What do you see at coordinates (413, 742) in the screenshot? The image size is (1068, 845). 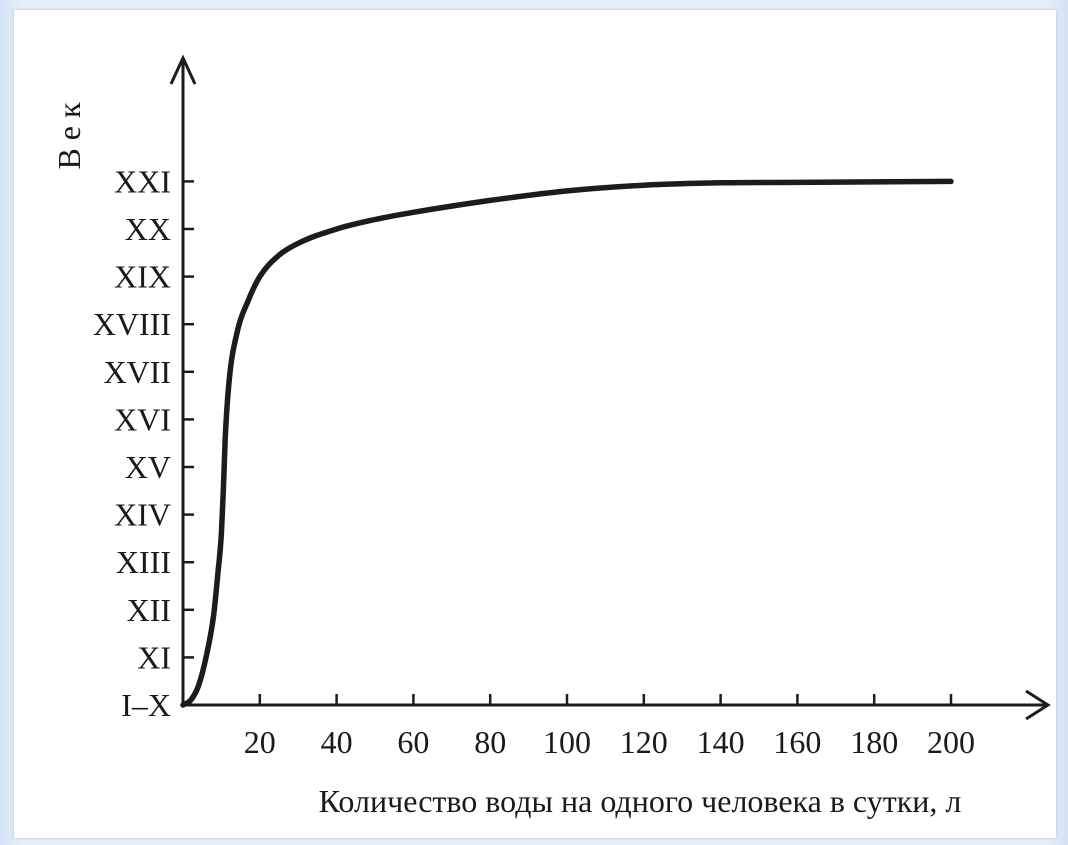 I see `x-tick-label: 60` at bounding box center [413, 742].